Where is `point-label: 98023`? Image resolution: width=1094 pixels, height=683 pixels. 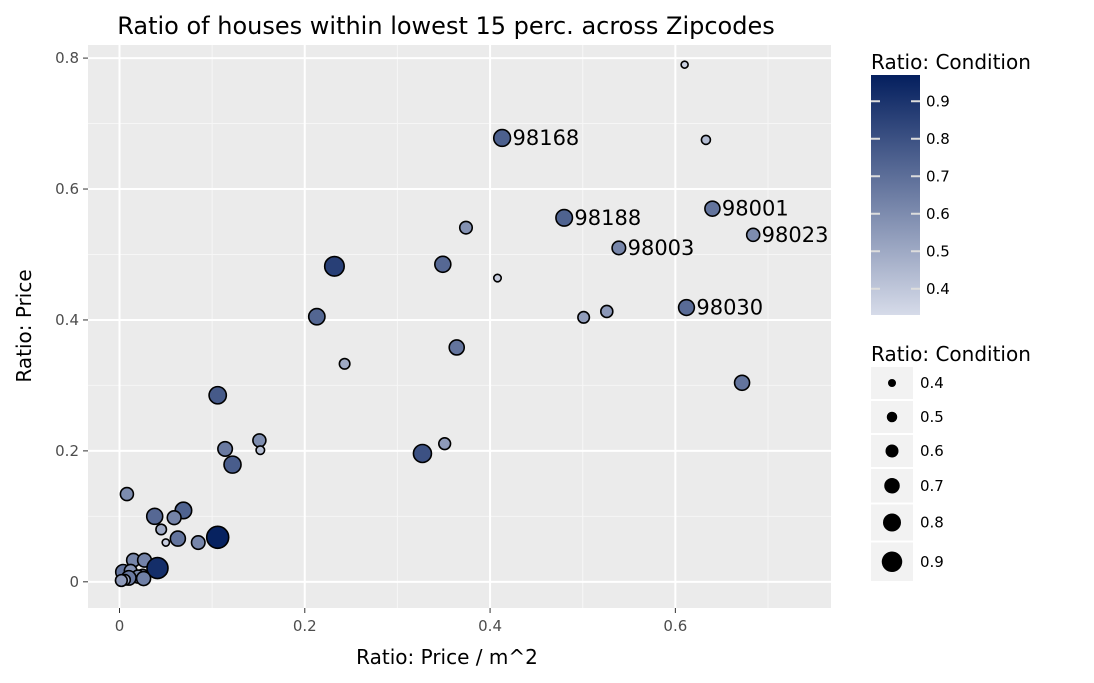 point-label: 98023 is located at coordinates (795, 235).